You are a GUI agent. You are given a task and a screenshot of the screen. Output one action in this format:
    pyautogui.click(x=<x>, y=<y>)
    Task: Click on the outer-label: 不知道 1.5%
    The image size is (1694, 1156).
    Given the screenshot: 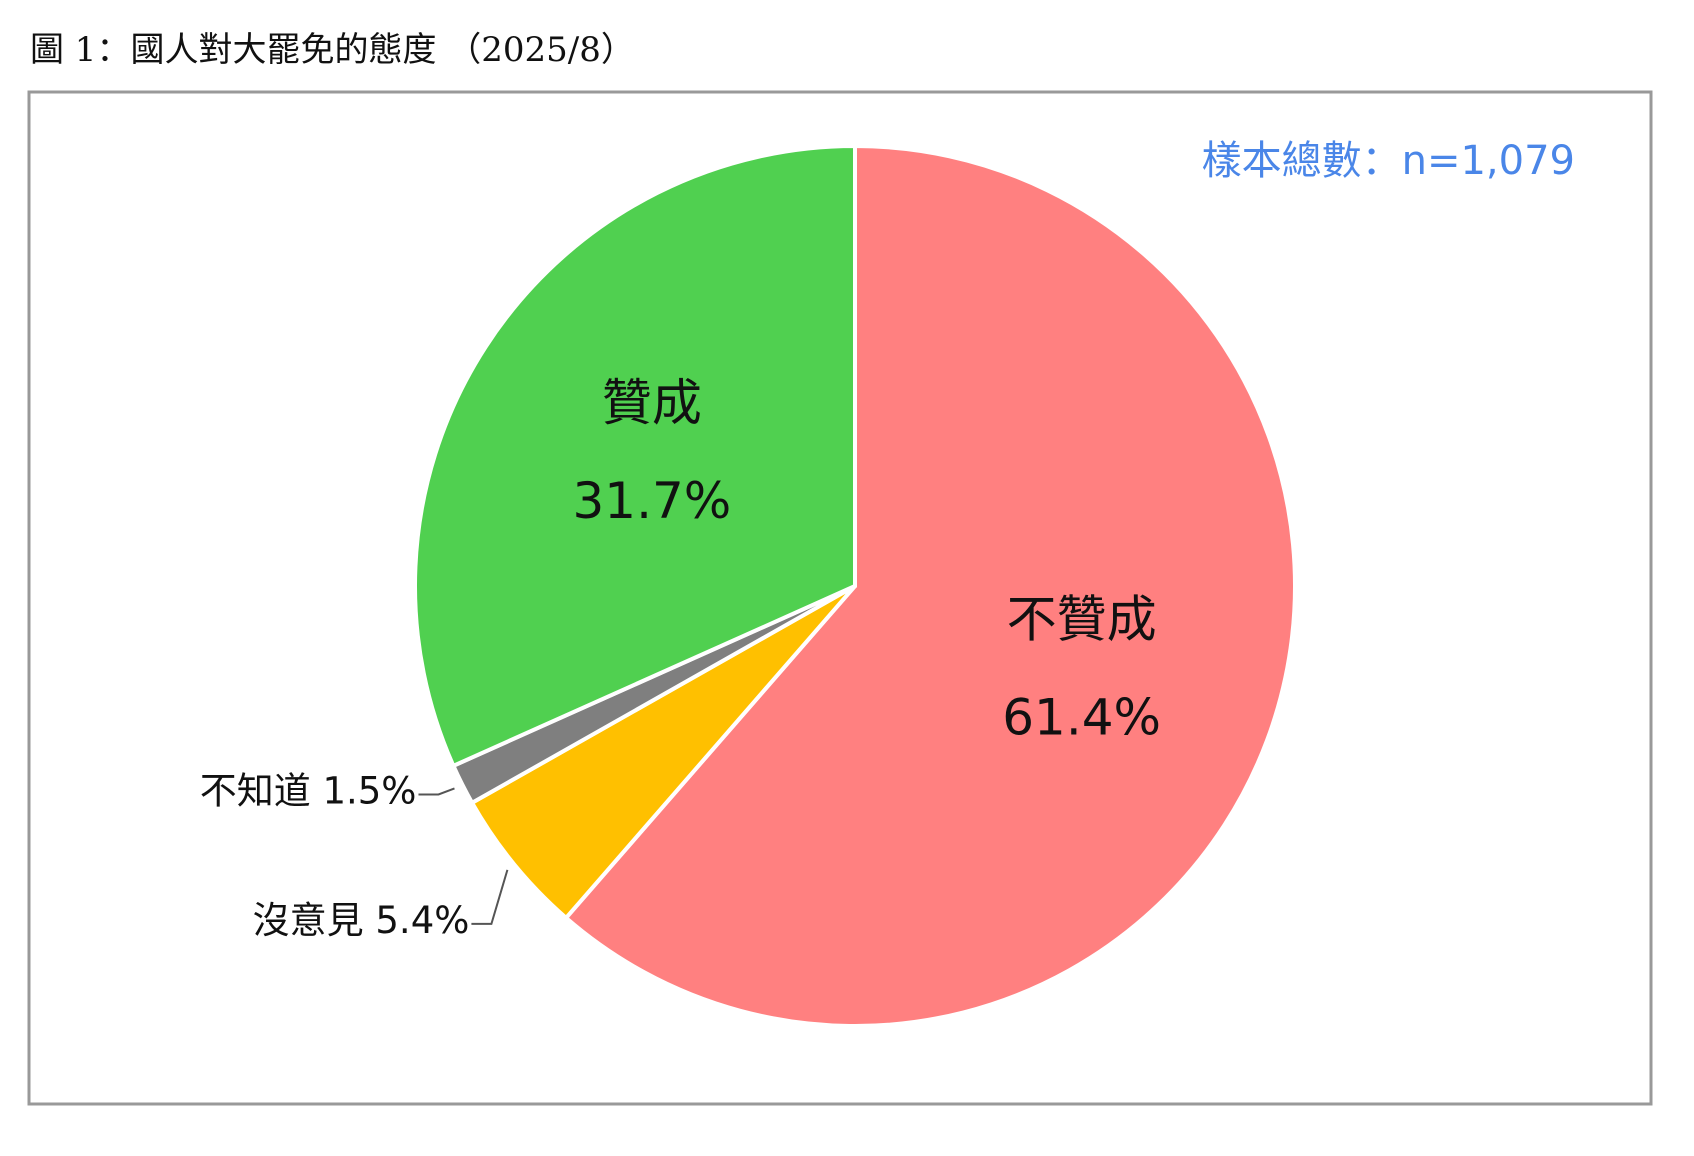 What is the action you would take?
    pyautogui.click(x=308, y=790)
    